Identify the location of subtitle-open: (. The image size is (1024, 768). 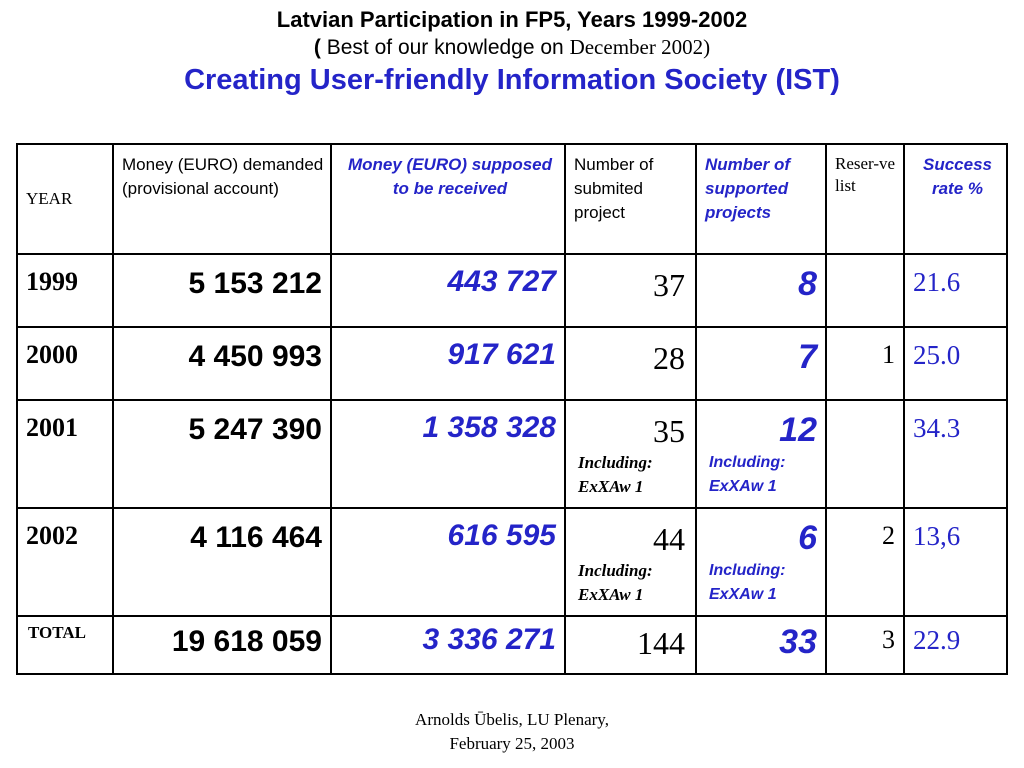
(320, 47).